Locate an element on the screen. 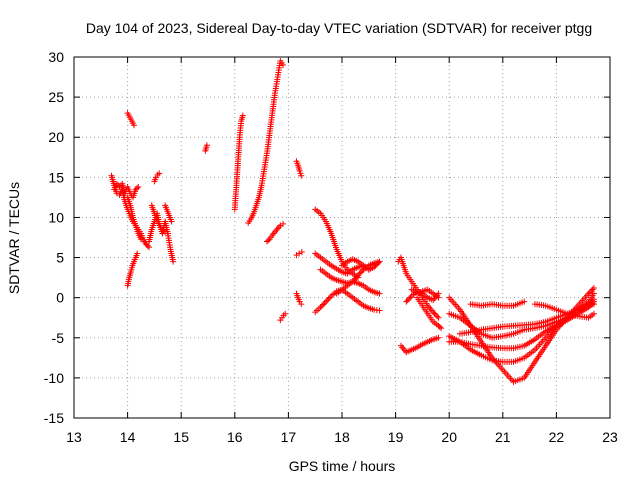 The width and height of the screenshot is (640, 480). x-tick-label: 23 is located at coordinates (610, 437).